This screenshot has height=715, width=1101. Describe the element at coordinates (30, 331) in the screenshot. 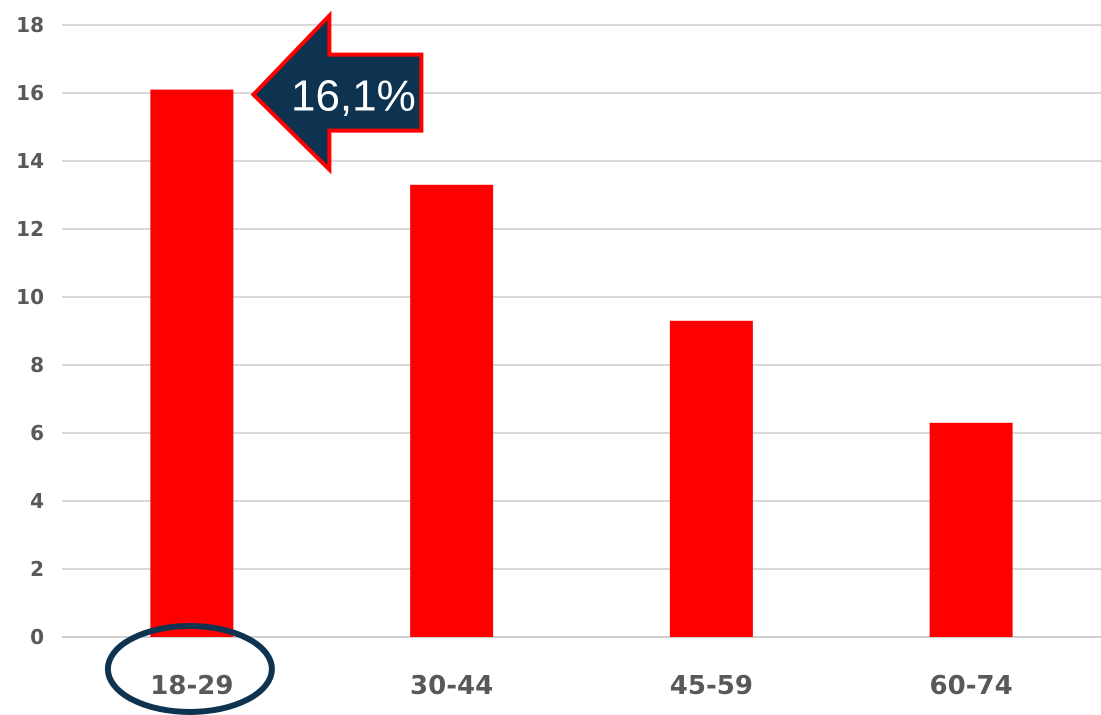

I see `y-axis-ticks: 0 2 4 6 8 10 12 14 16 18` at that location.